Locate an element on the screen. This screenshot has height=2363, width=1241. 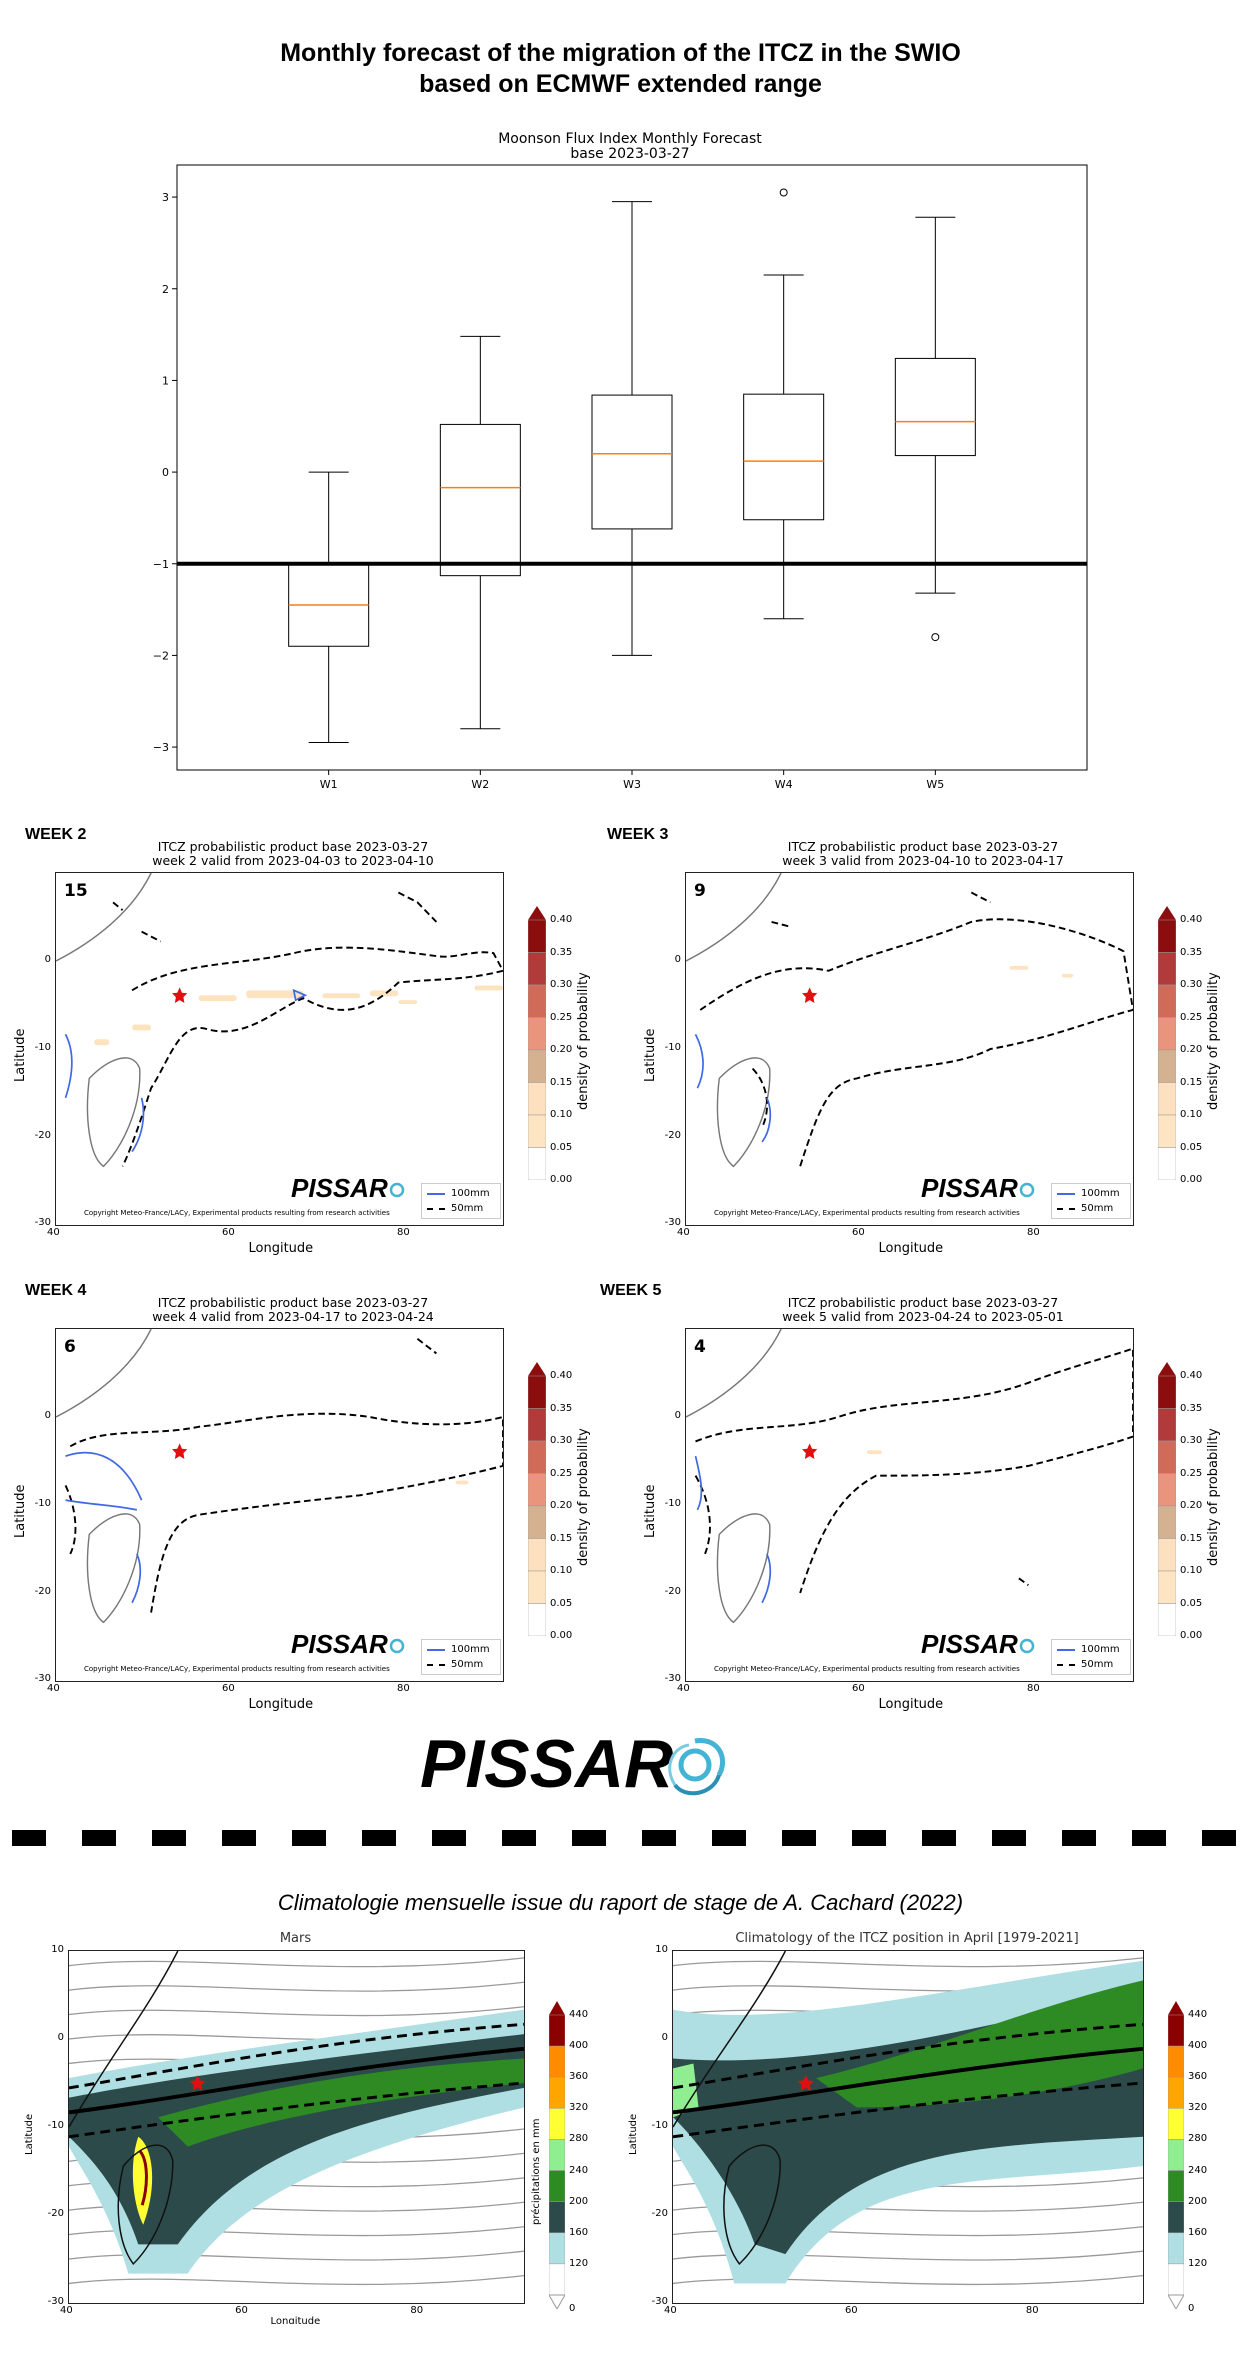
colorbar-tick-label: 360 is located at coordinates (579, 2077).